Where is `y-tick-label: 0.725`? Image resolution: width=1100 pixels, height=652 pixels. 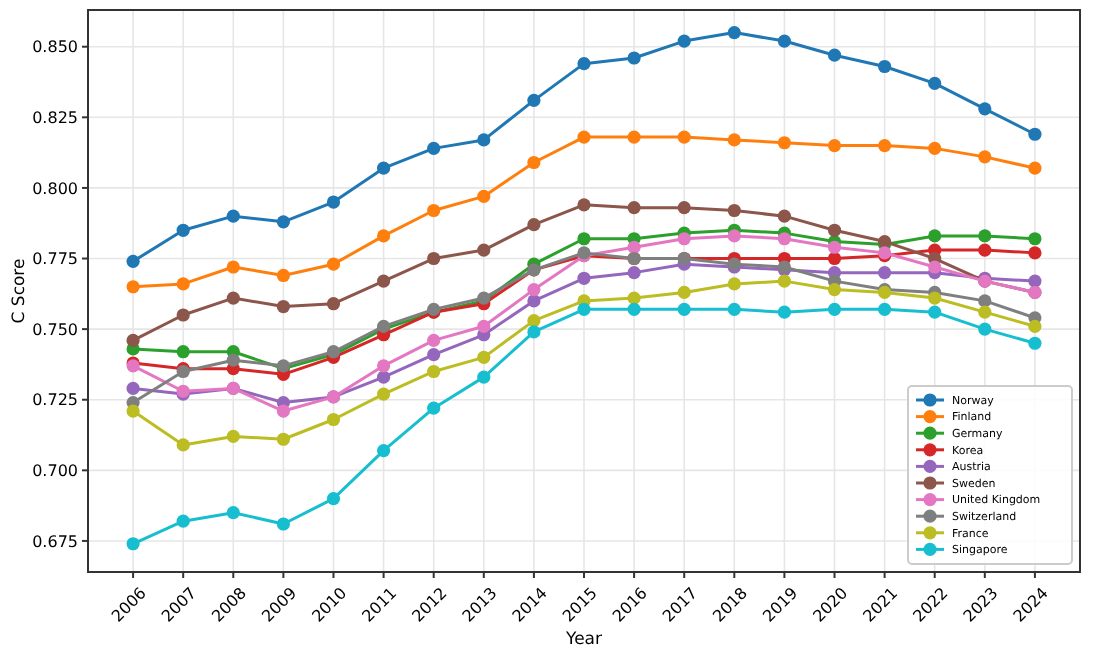 y-tick-label: 0.725 is located at coordinates (55, 400).